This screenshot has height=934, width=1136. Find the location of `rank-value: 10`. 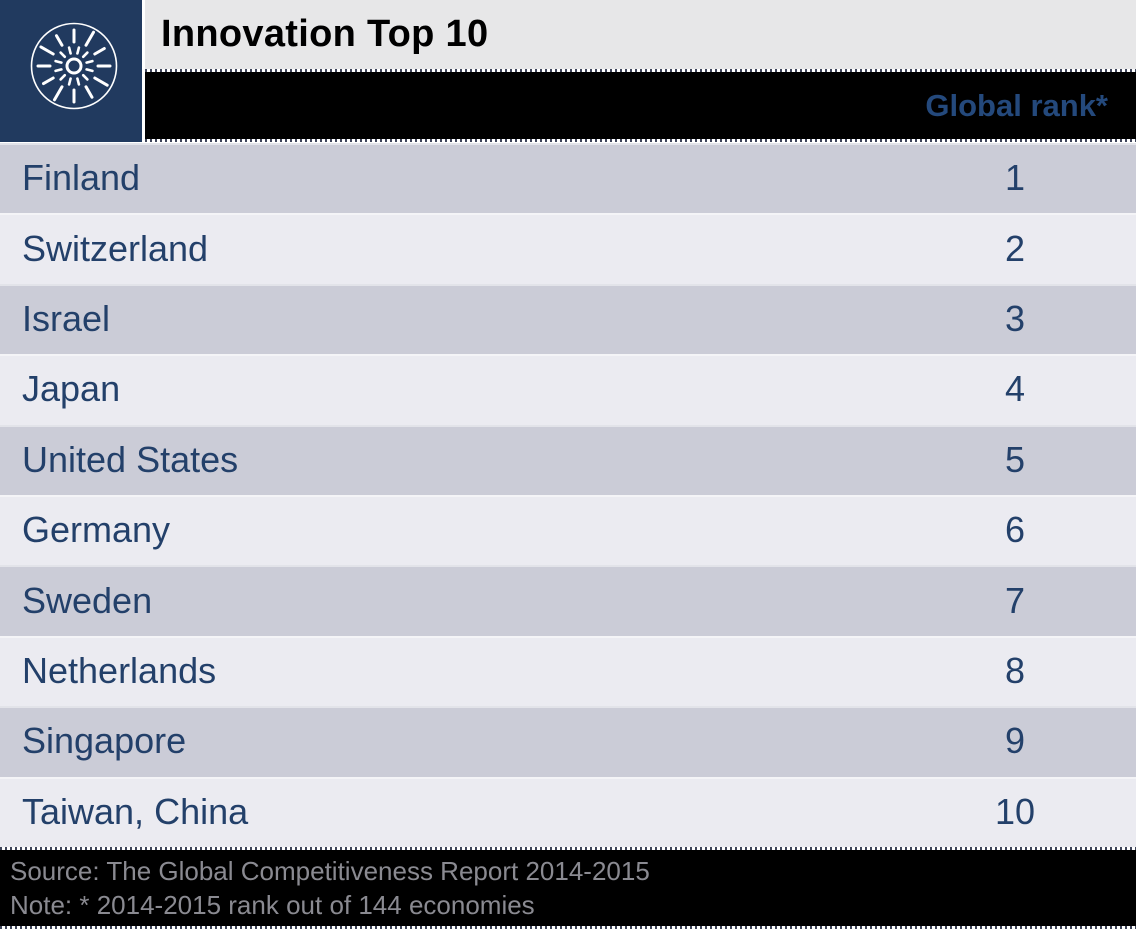

rank-value: 10 is located at coordinates (1015, 811).